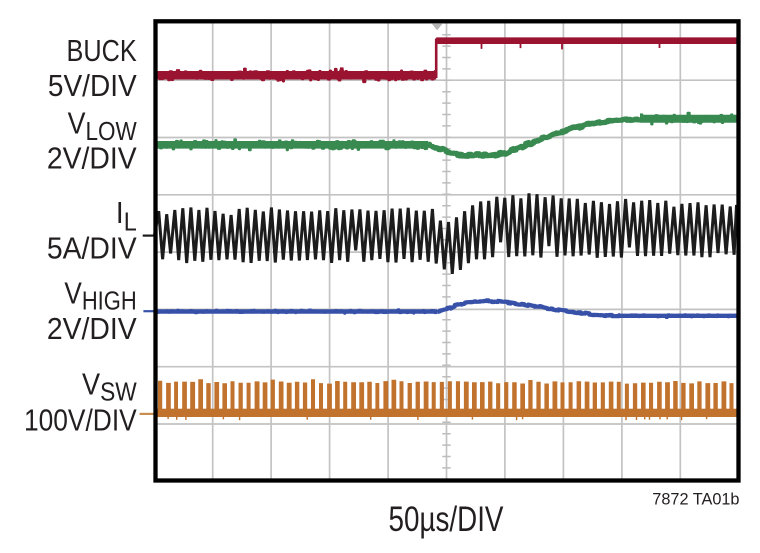 The height and width of the screenshot is (553, 760). Describe the element at coordinates (80, 421) in the screenshot. I see `svg-text: 100V/DIV` at that location.